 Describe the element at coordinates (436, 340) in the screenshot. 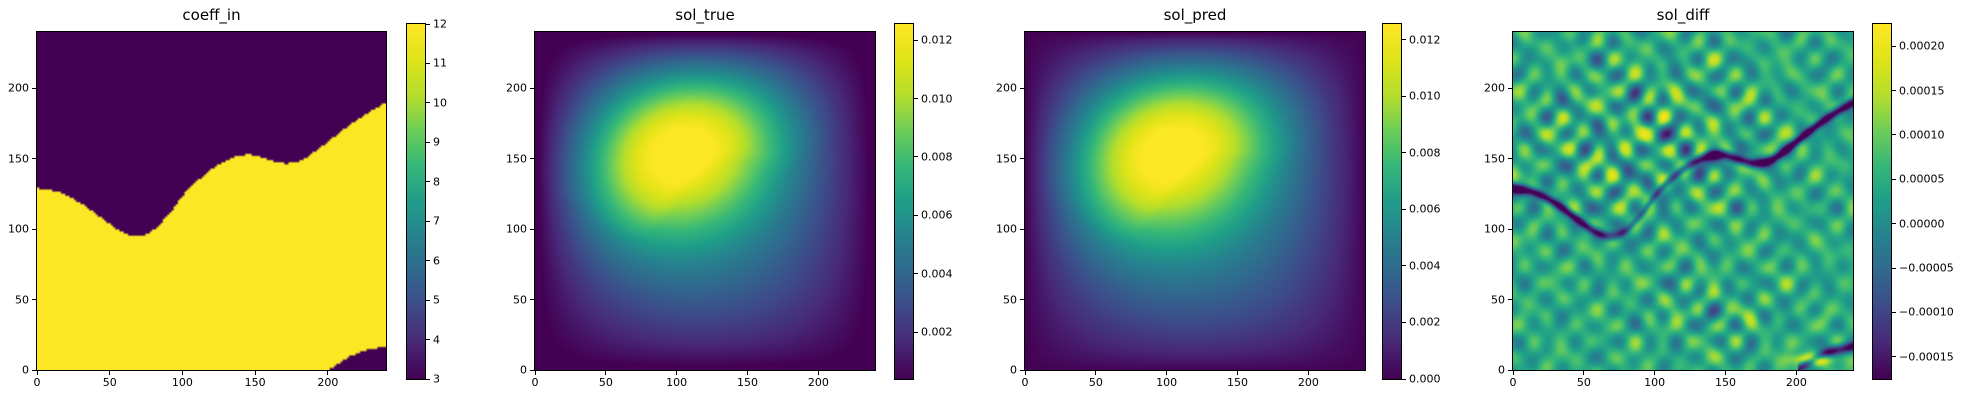

I see `colorbar-tick-label: 4` at that location.